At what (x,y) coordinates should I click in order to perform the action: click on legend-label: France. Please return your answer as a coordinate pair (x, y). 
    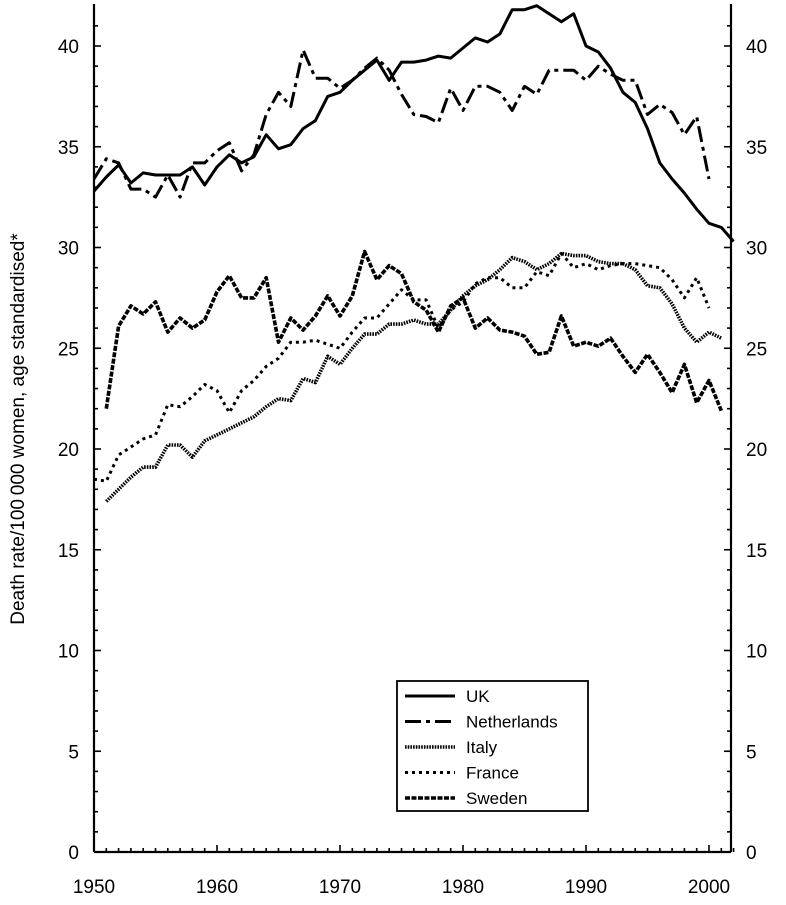
    Looking at the image, I should click on (492, 773).